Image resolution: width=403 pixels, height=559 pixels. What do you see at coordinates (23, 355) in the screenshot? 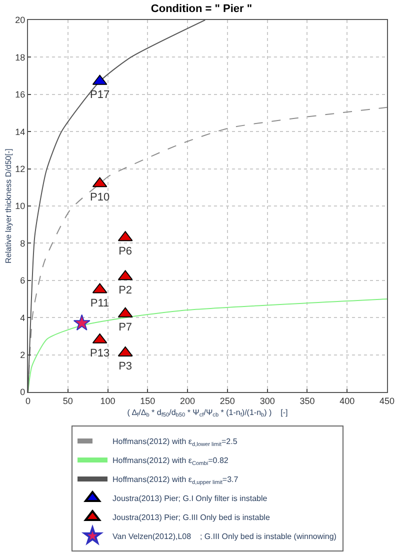
I see `y-tick-label: 2` at bounding box center [23, 355].